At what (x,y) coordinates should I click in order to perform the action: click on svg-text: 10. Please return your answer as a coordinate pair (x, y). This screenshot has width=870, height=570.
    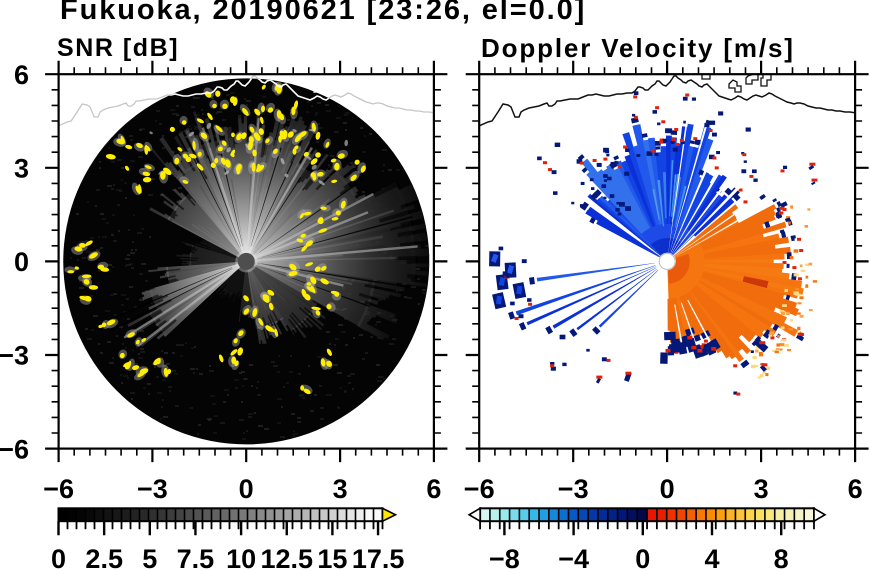
    Looking at the image, I should click on (241, 557).